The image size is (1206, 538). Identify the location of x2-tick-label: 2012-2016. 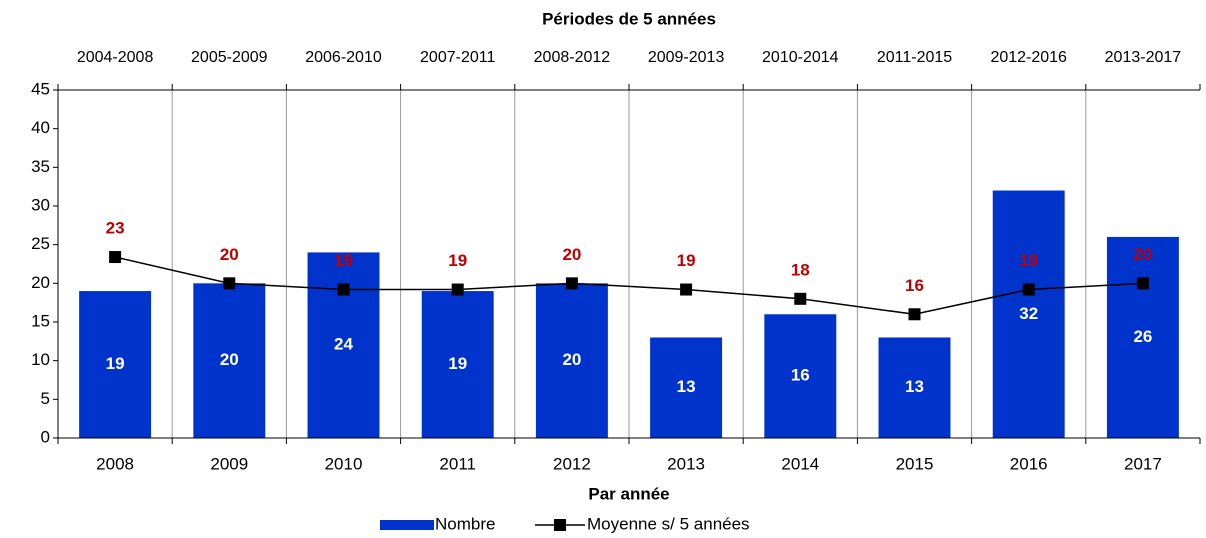
(1028, 57).